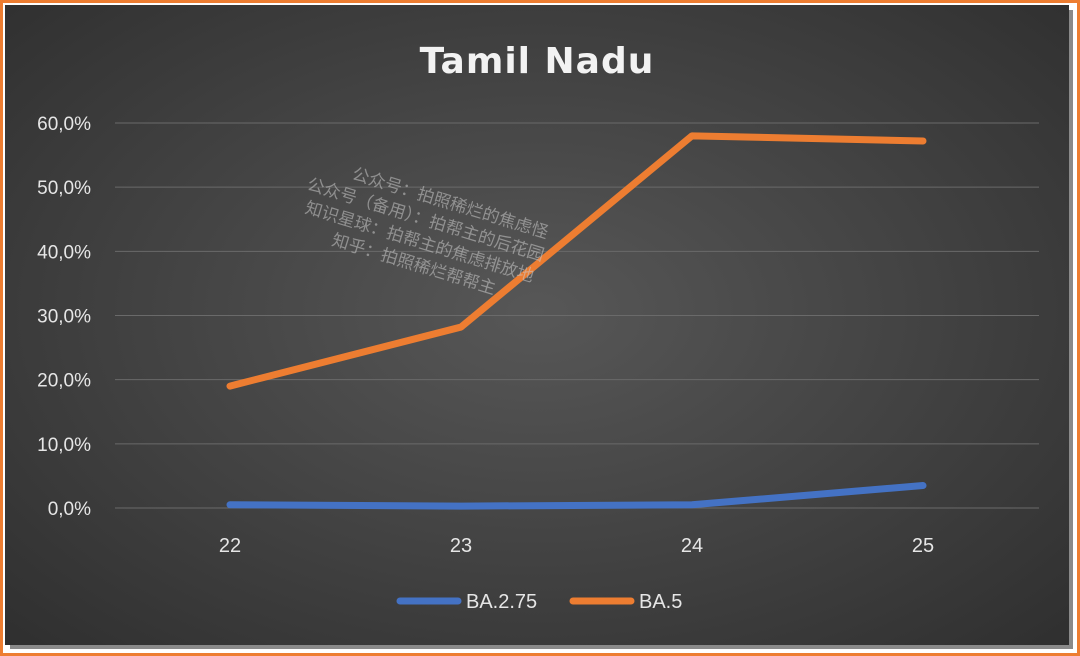 Image resolution: width=1080 pixels, height=656 pixels. What do you see at coordinates (576, 546) in the screenshot?
I see `x-axis-ticks: 22 23 24 25` at bounding box center [576, 546].